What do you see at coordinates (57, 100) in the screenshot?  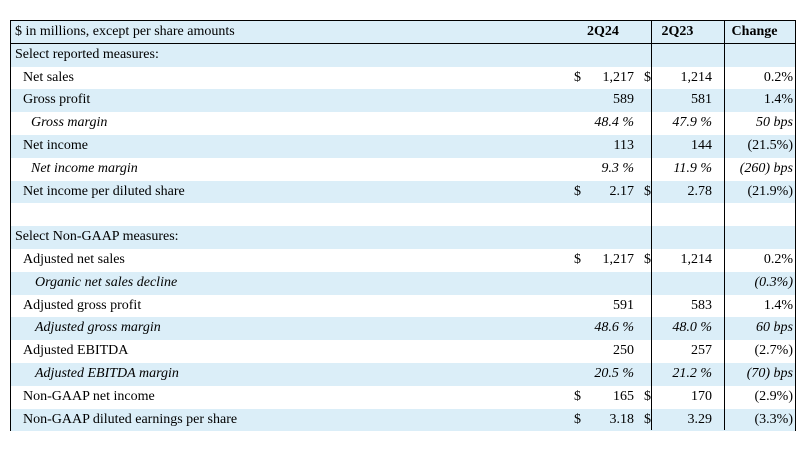 I see `row-label: Gross profit` at bounding box center [57, 100].